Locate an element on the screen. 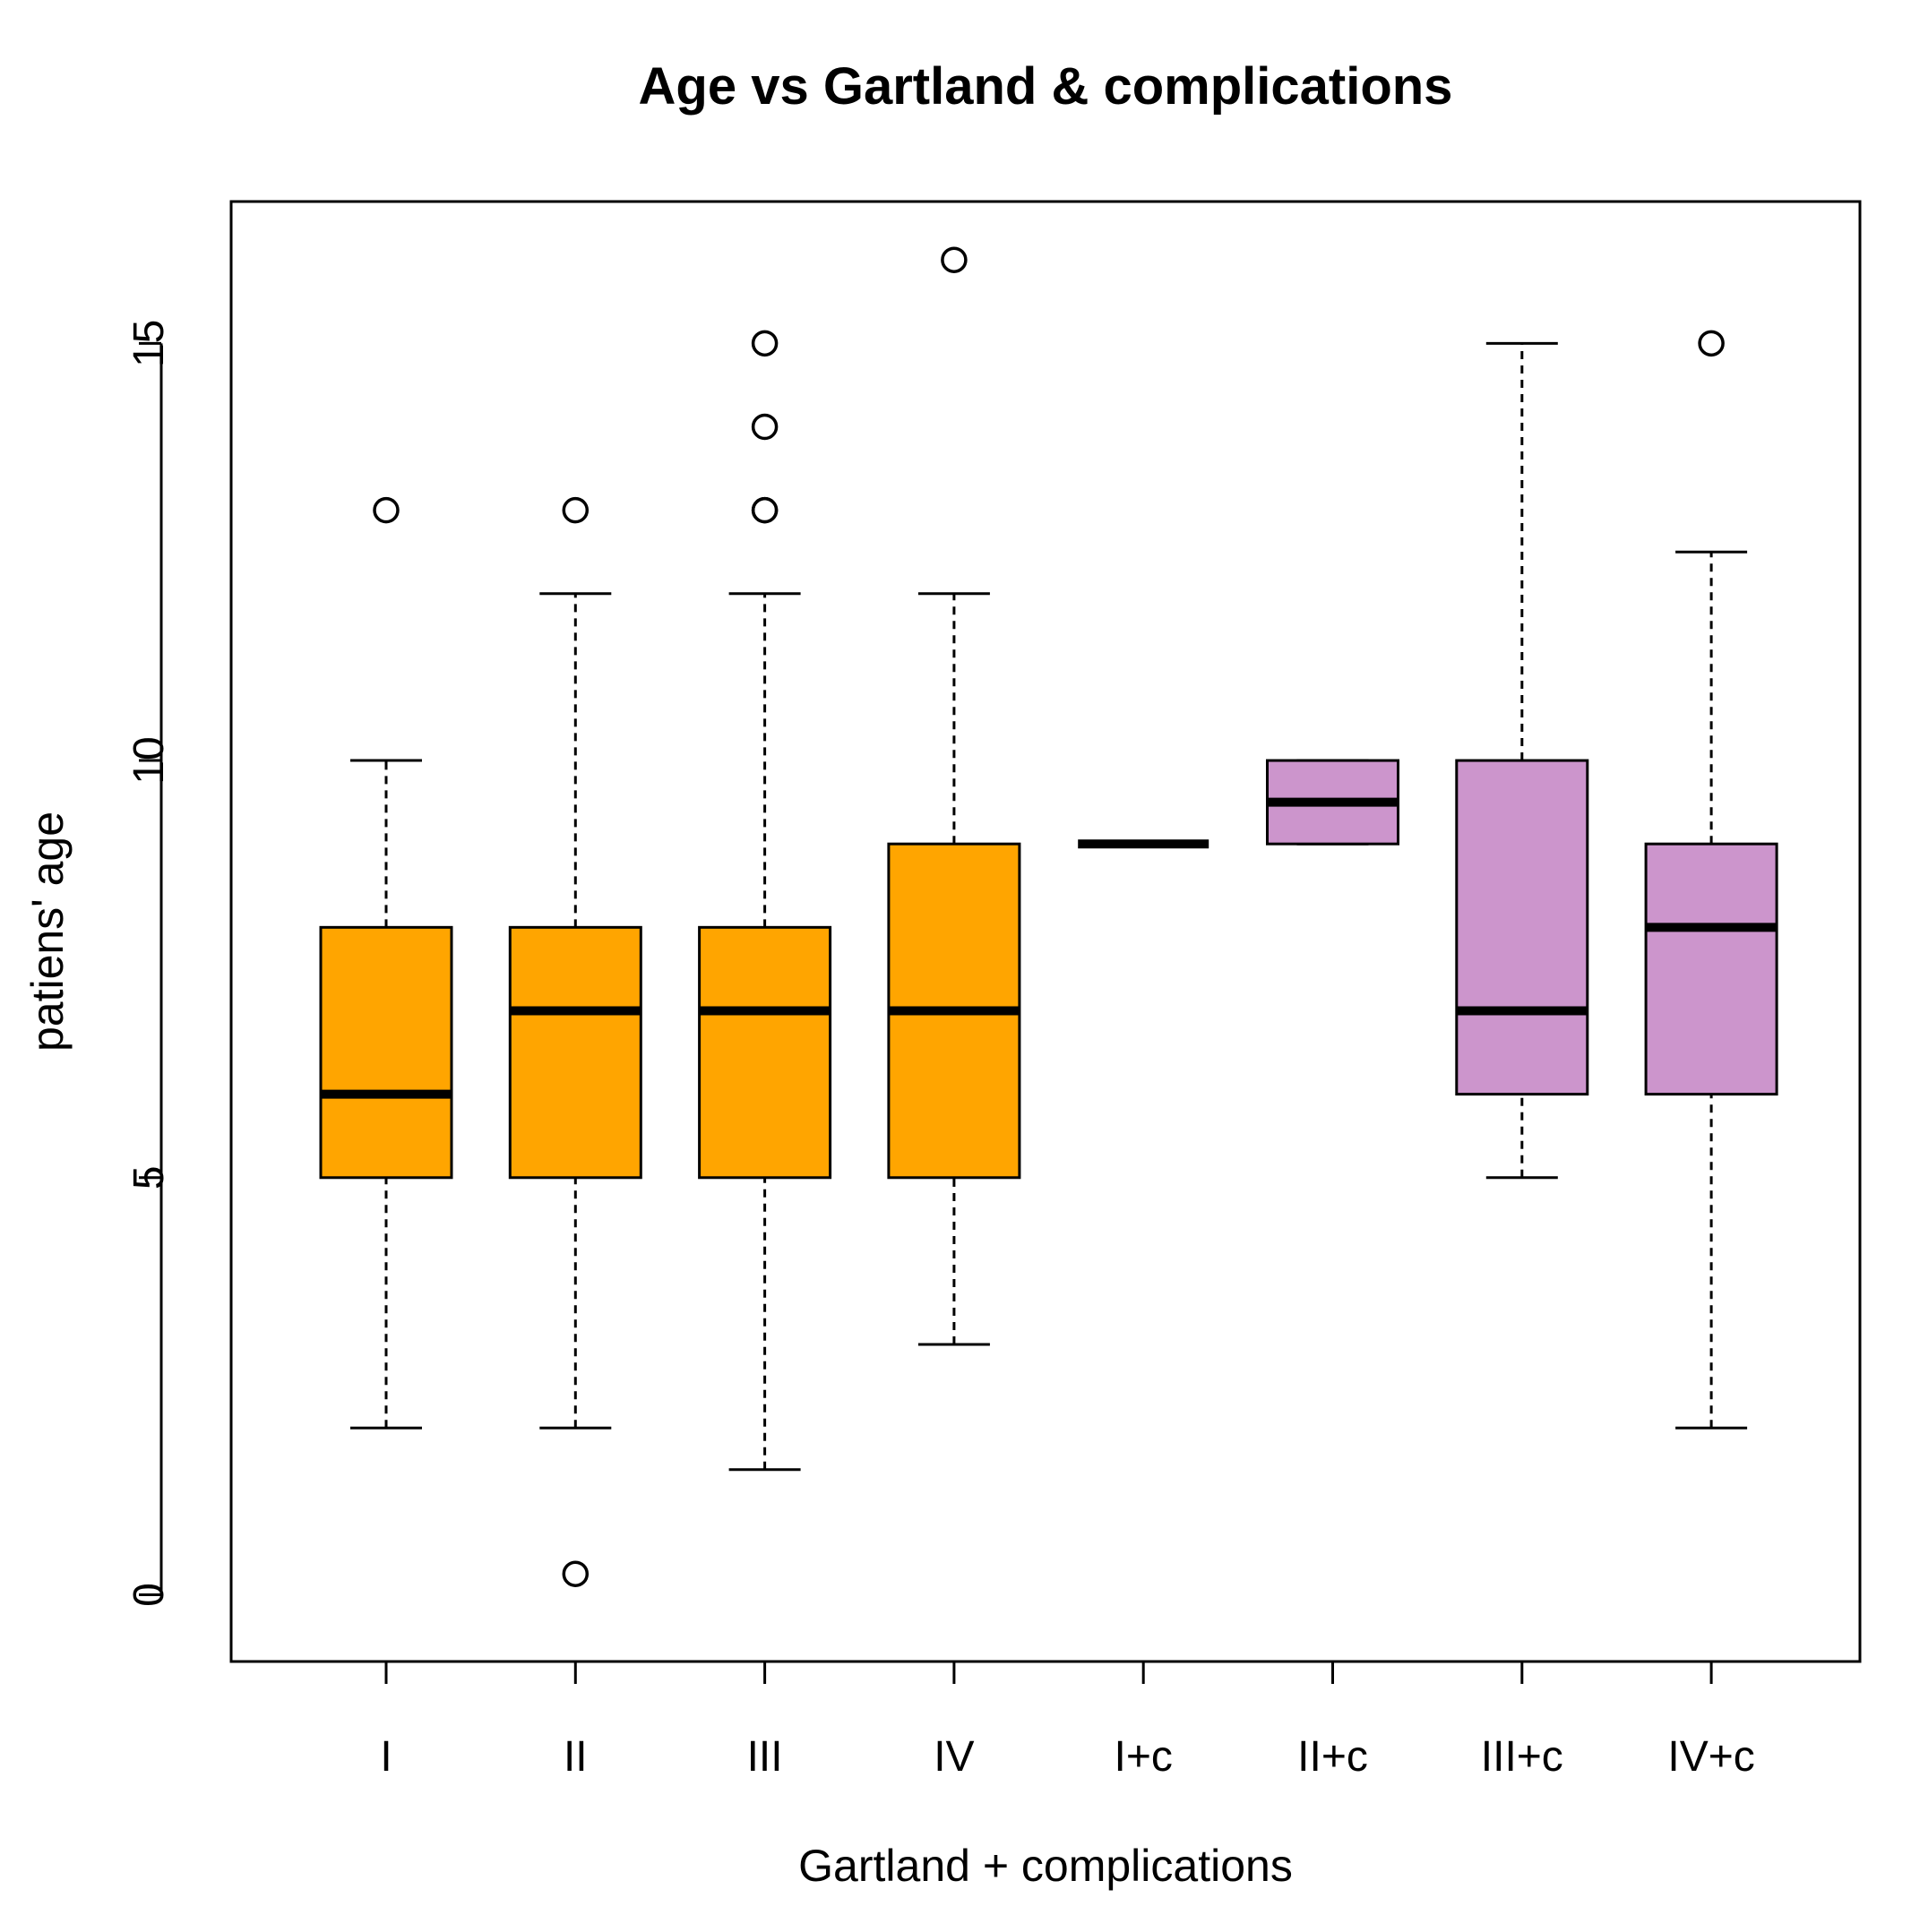  box-group-ii is located at coordinates (575, 1041).